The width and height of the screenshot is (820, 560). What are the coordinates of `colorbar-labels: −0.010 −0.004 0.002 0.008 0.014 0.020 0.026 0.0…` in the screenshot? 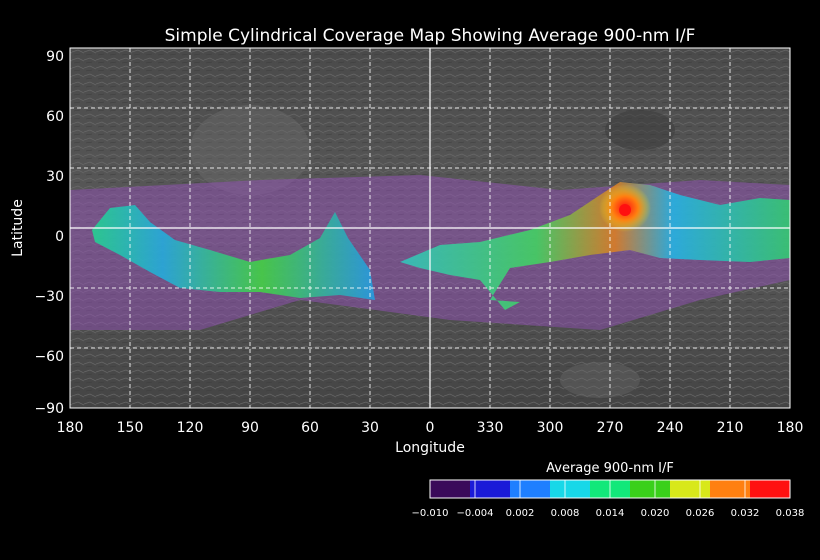 It's located at (607, 499).